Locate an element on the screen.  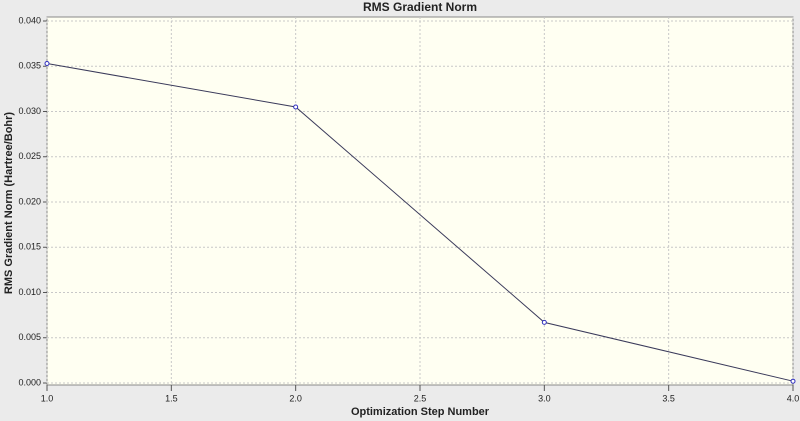
y-tick-label: 0.020 is located at coordinates (29, 201).